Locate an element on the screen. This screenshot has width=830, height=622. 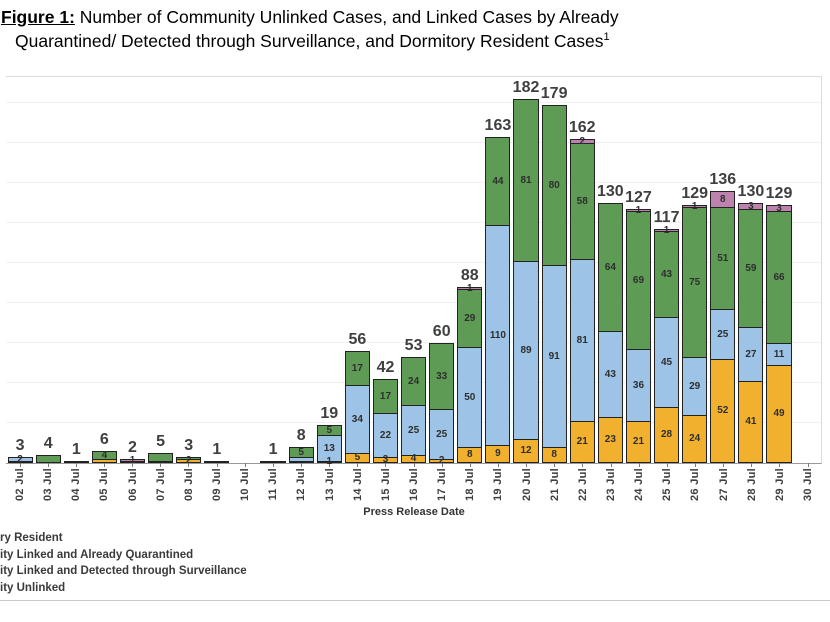
segment-value-label: 69 is located at coordinates (638, 280).